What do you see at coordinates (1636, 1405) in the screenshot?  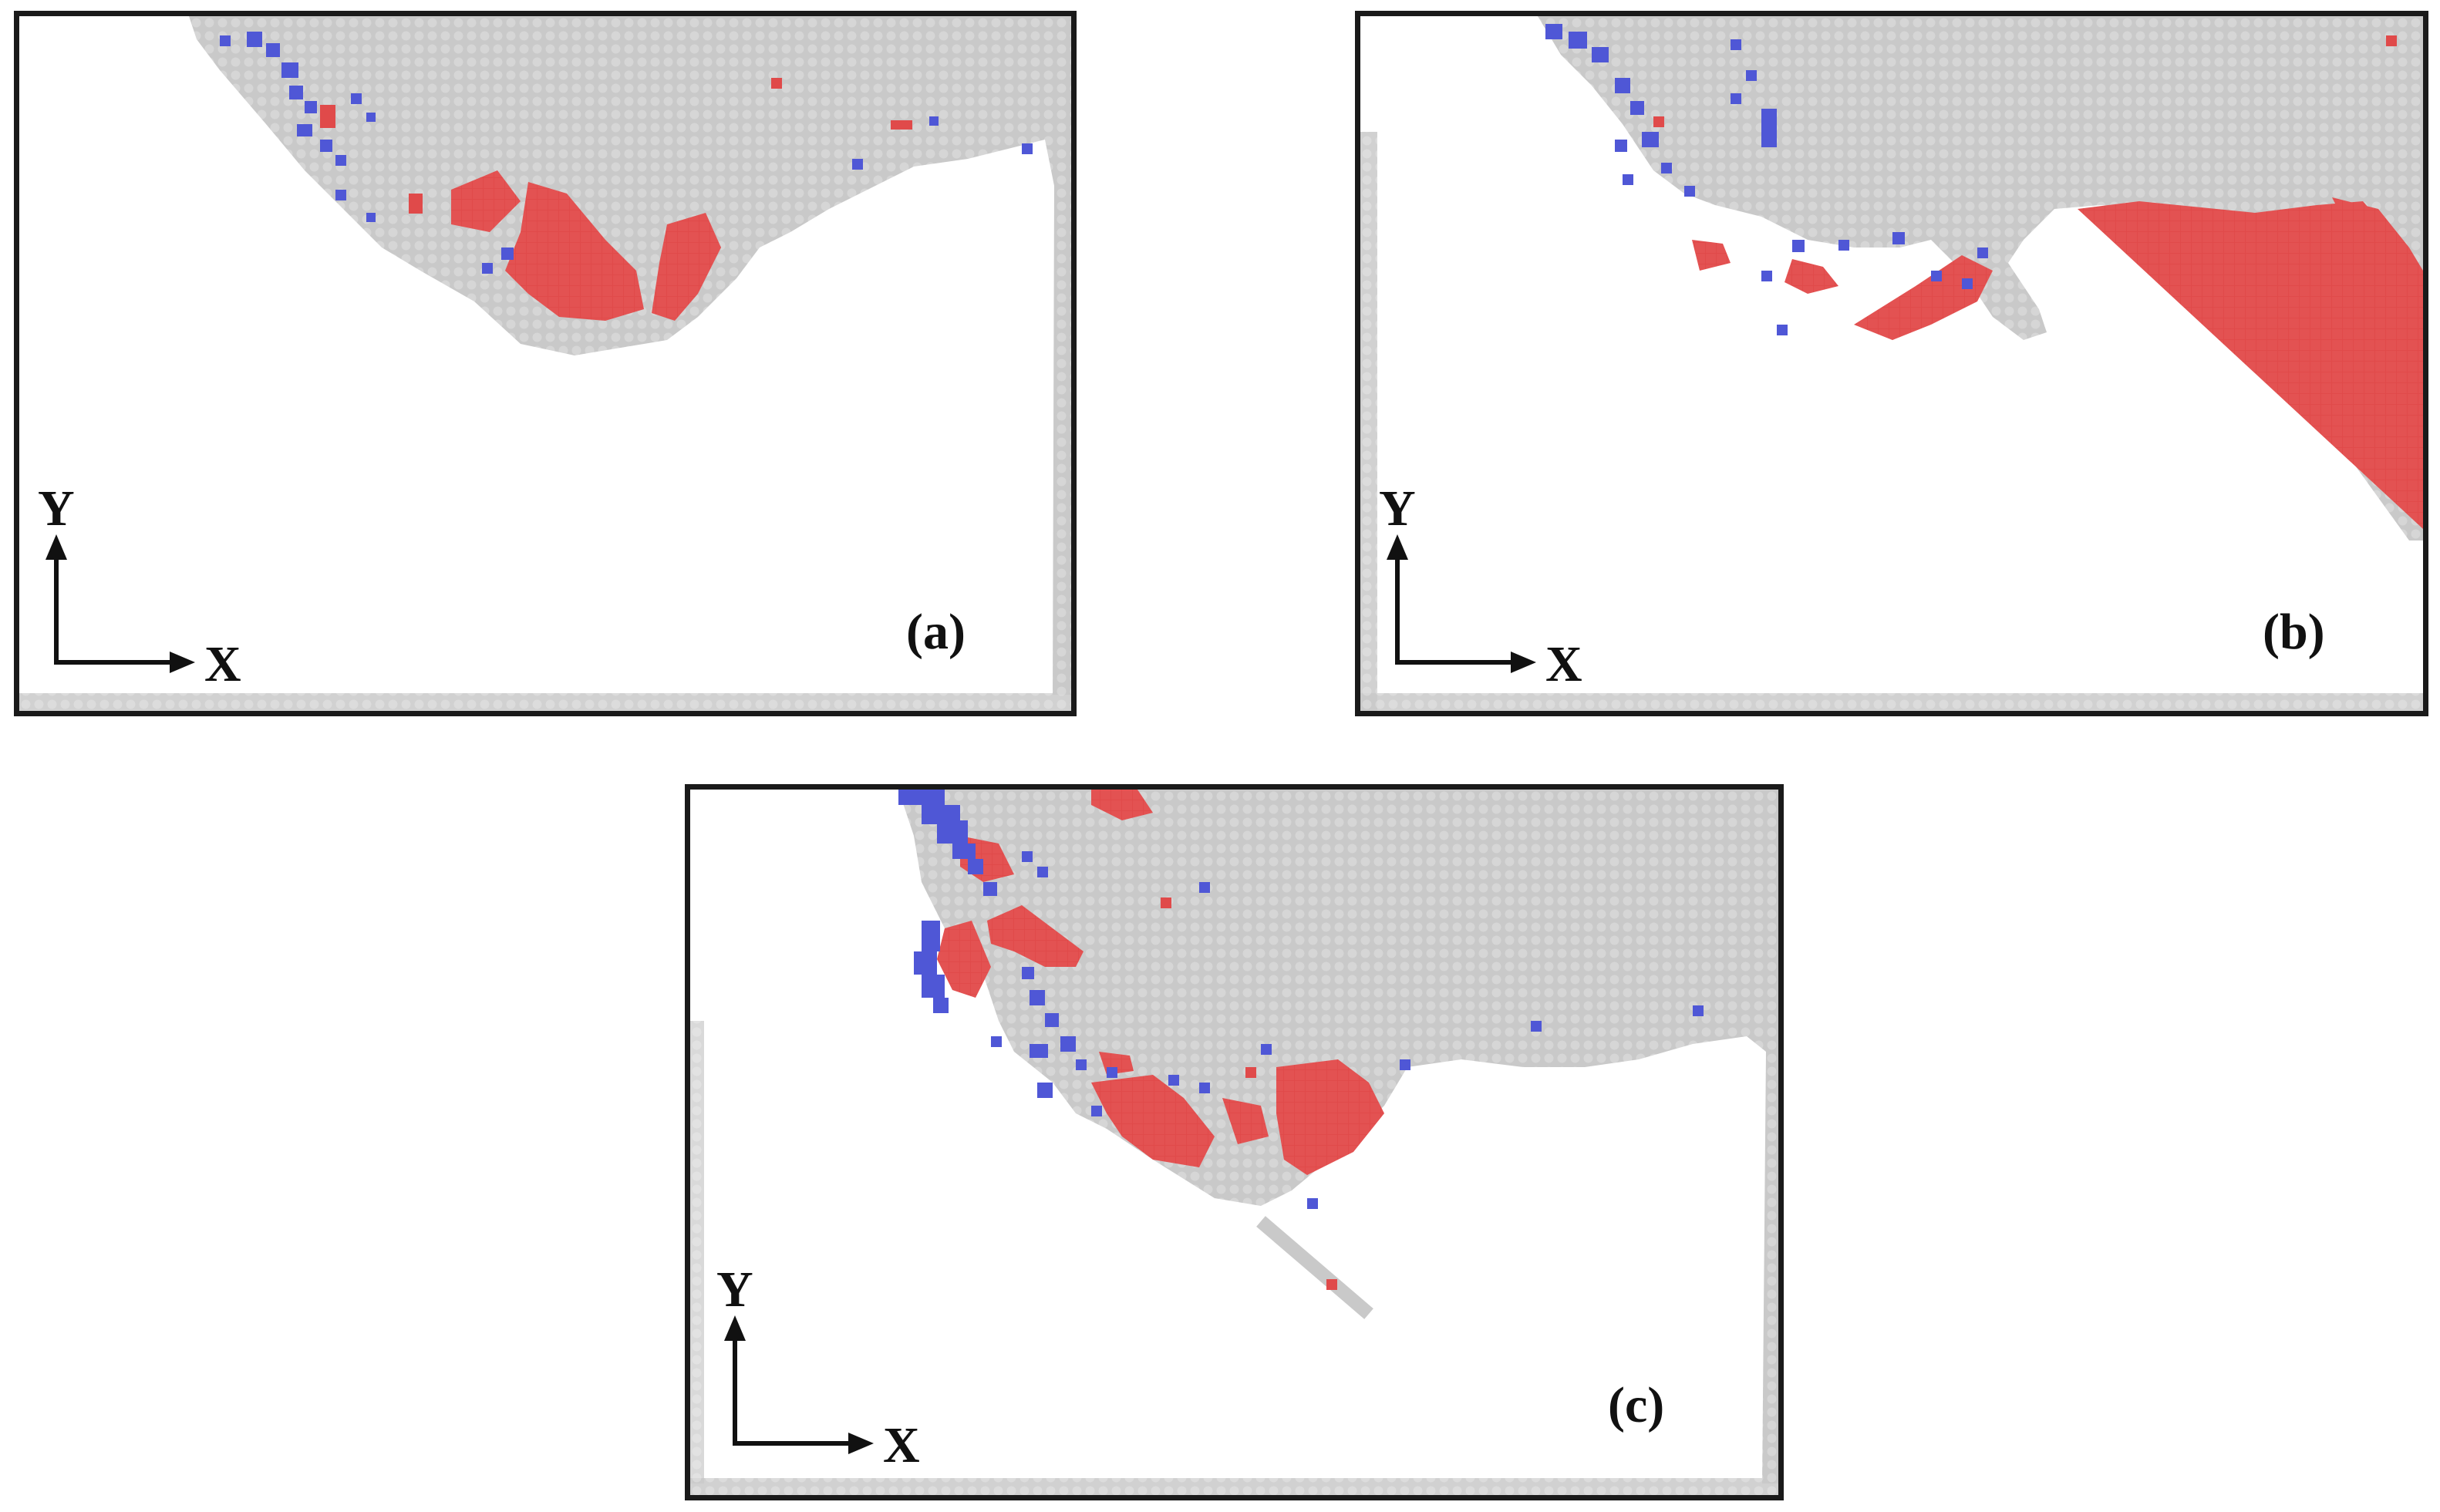 I see `panel-label-c: (c)` at bounding box center [1636, 1405].